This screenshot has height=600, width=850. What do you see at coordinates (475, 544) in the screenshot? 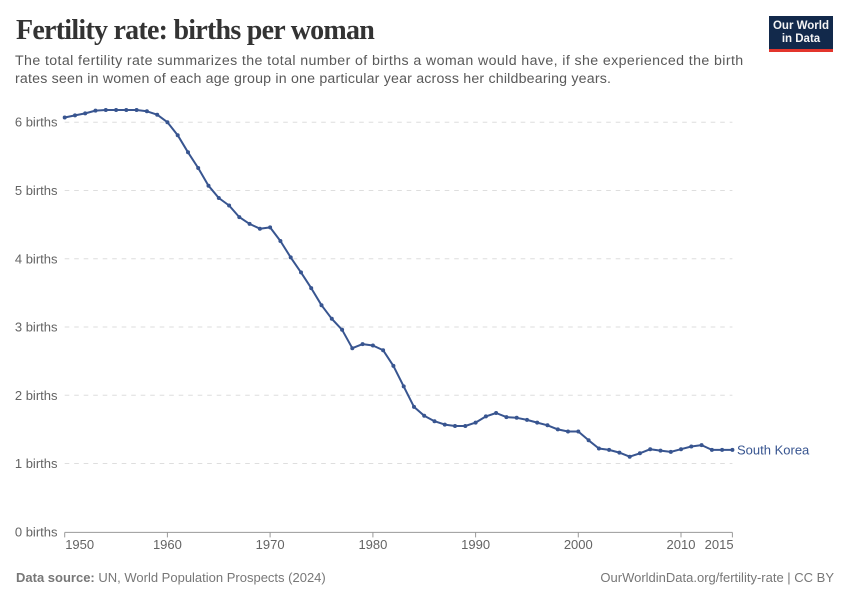
I see `svg-text: 1990` at bounding box center [475, 544].